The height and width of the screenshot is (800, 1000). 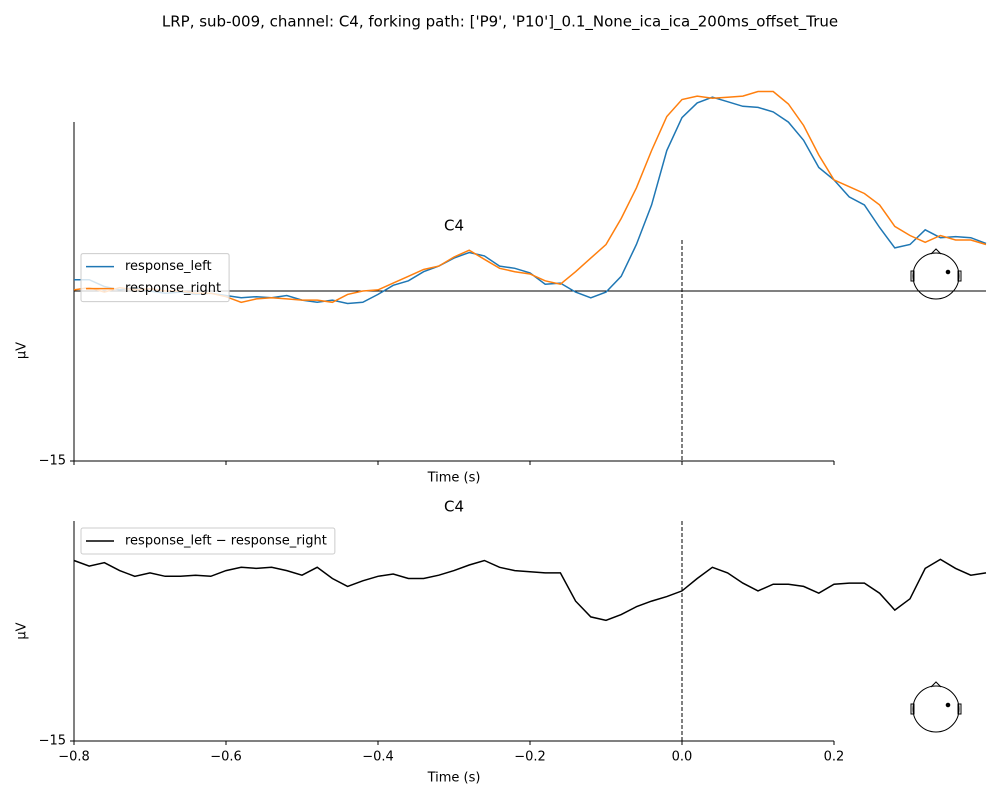 I want to click on series-line, so click(x=530, y=590).